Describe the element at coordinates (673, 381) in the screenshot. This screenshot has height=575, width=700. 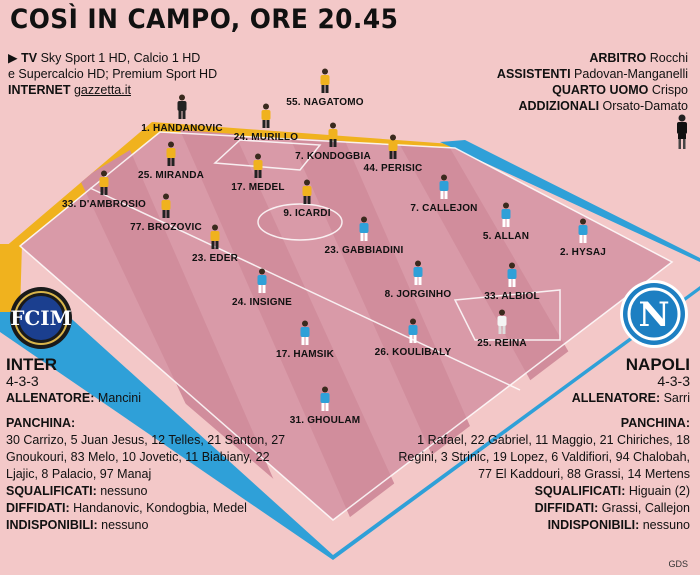
I see `napoli-formation: 4-3-3` at that location.